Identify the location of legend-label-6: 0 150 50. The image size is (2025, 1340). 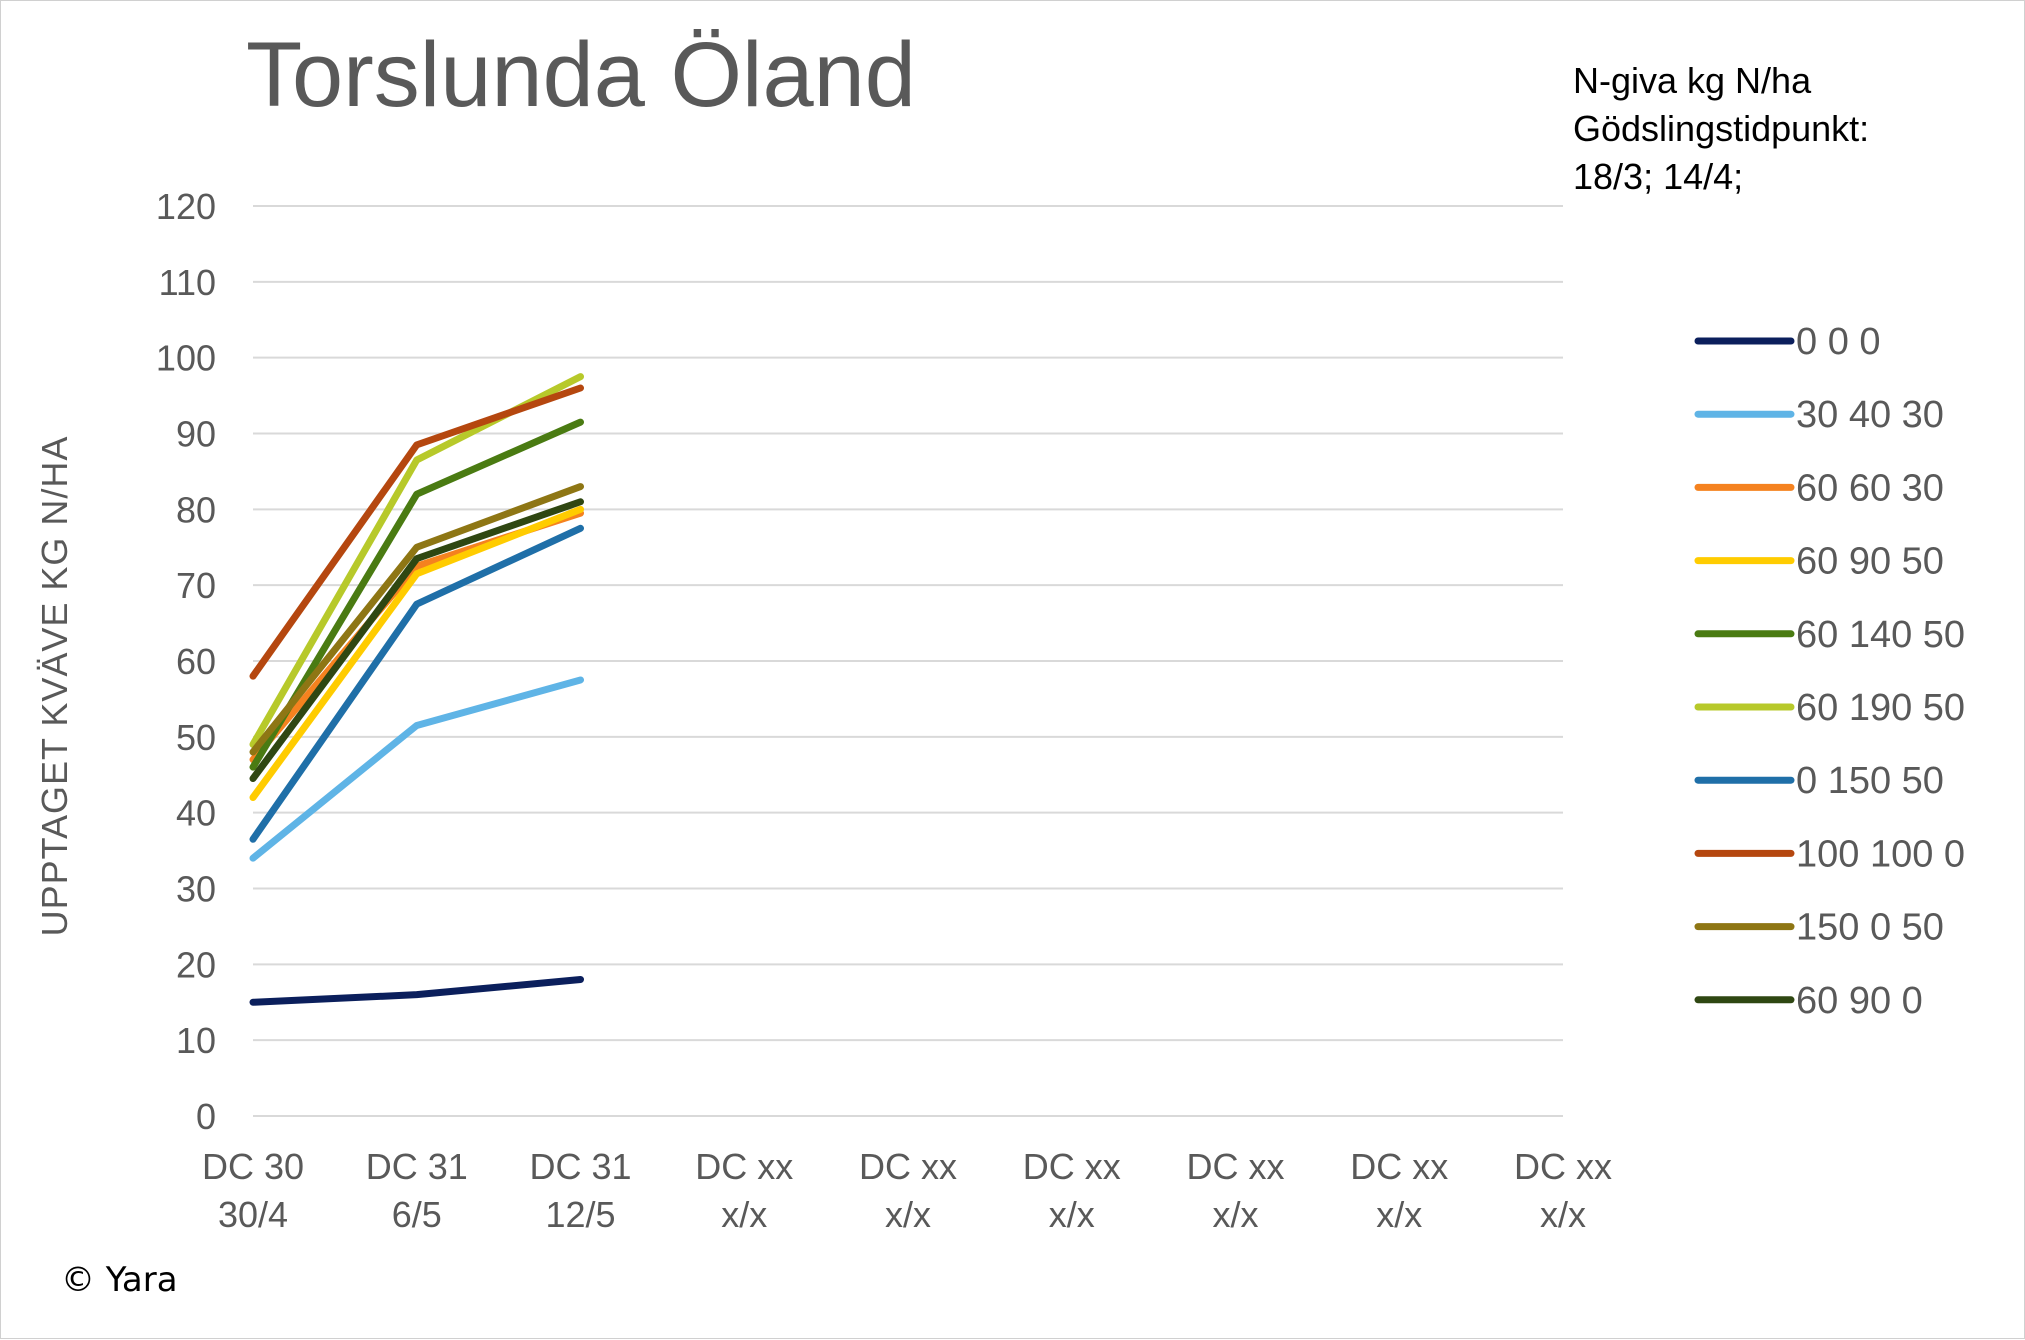
(1870, 781).